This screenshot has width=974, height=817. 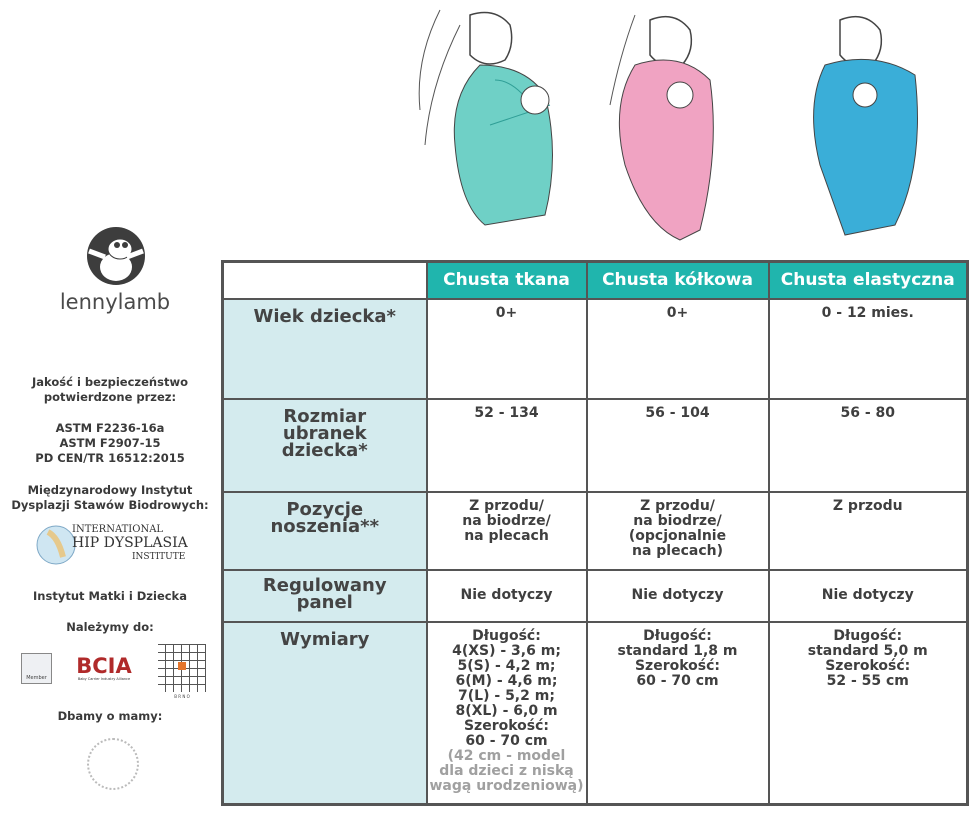 I want to click on woven-wrap-illustration, so click(x=485, y=117).